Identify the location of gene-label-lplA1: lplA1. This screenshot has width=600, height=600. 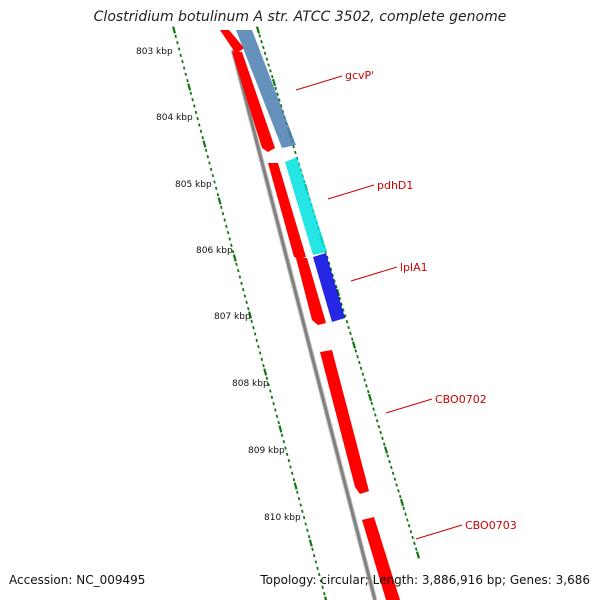
(414, 267).